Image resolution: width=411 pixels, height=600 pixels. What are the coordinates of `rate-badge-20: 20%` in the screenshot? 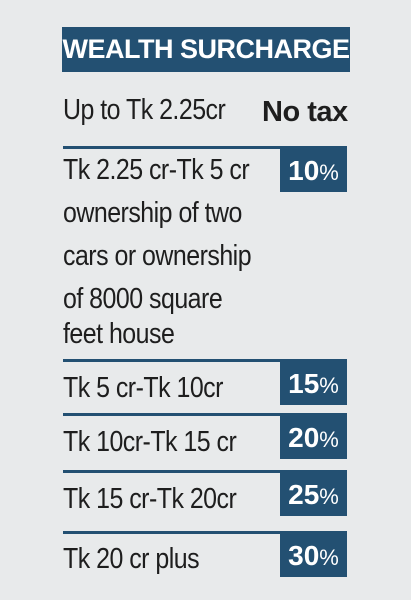 It's located at (313, 437).